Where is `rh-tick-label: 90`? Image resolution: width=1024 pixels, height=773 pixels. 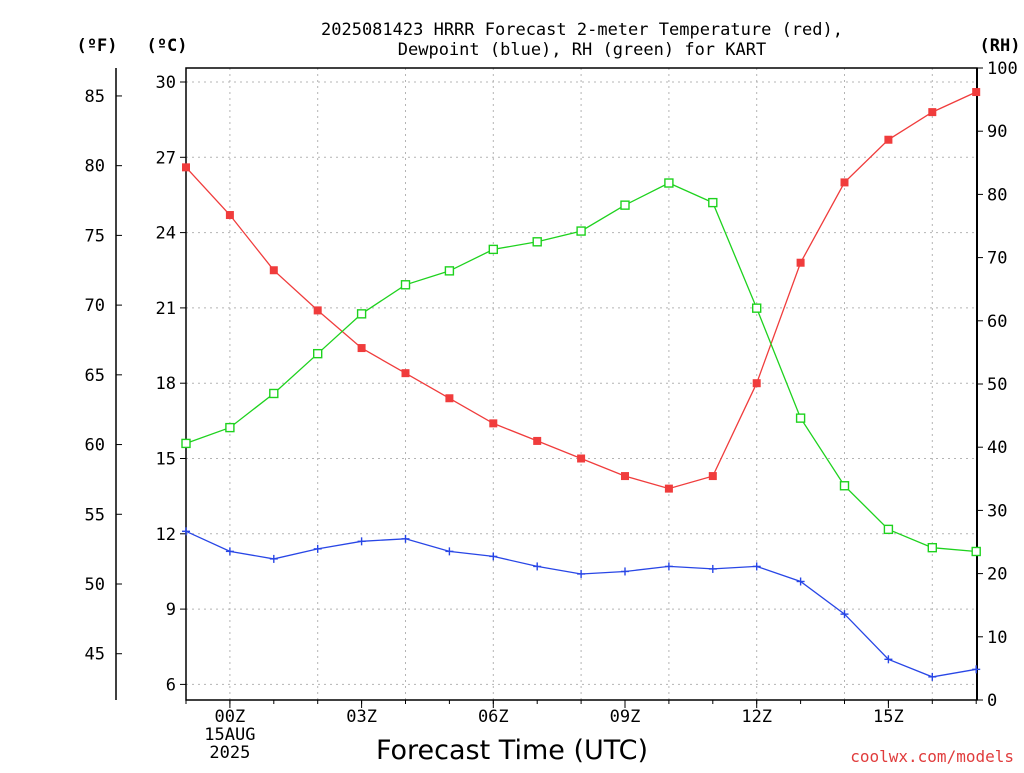 rh-tick-label: 90 is located at coordinates (997, 132).